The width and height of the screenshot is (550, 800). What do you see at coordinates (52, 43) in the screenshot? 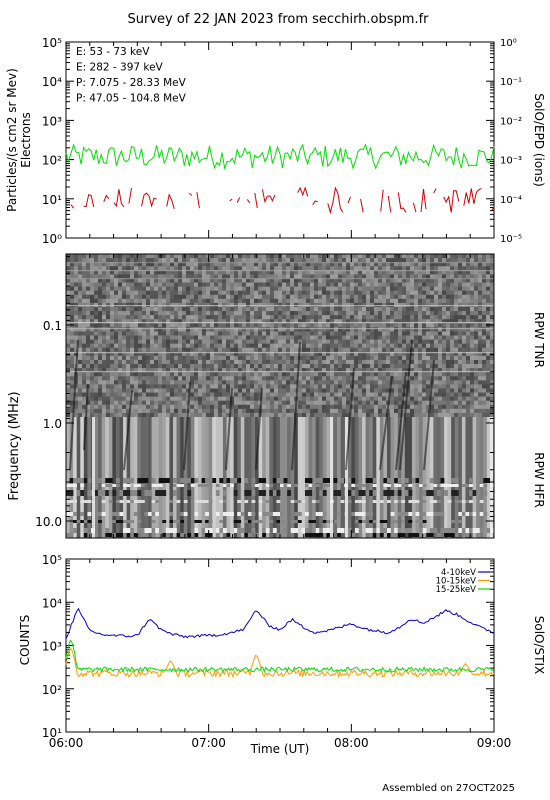
I see `y-tick-label: 10⁵` at bounding box center [52, 43].